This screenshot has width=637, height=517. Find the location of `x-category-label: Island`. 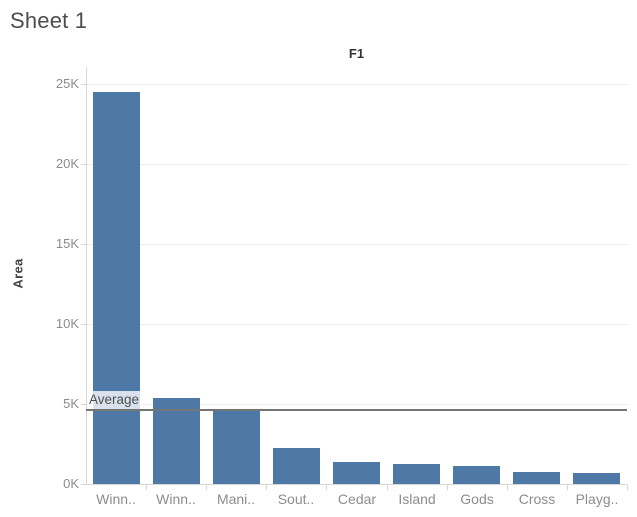

x-category-label: Island is located at coordinates (417, 499).